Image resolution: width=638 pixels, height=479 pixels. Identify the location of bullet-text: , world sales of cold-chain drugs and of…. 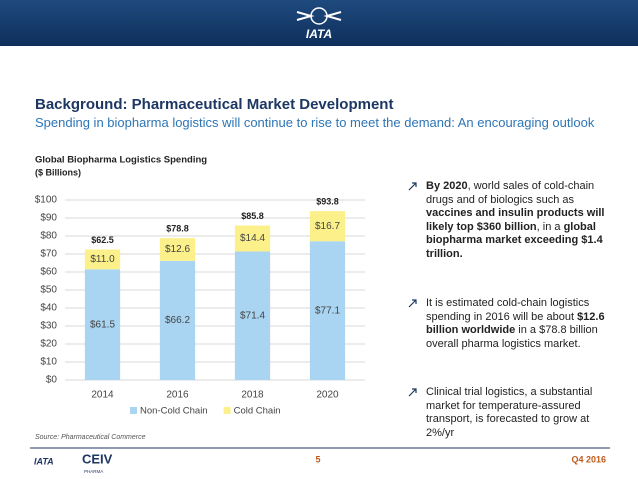
(510, 193).